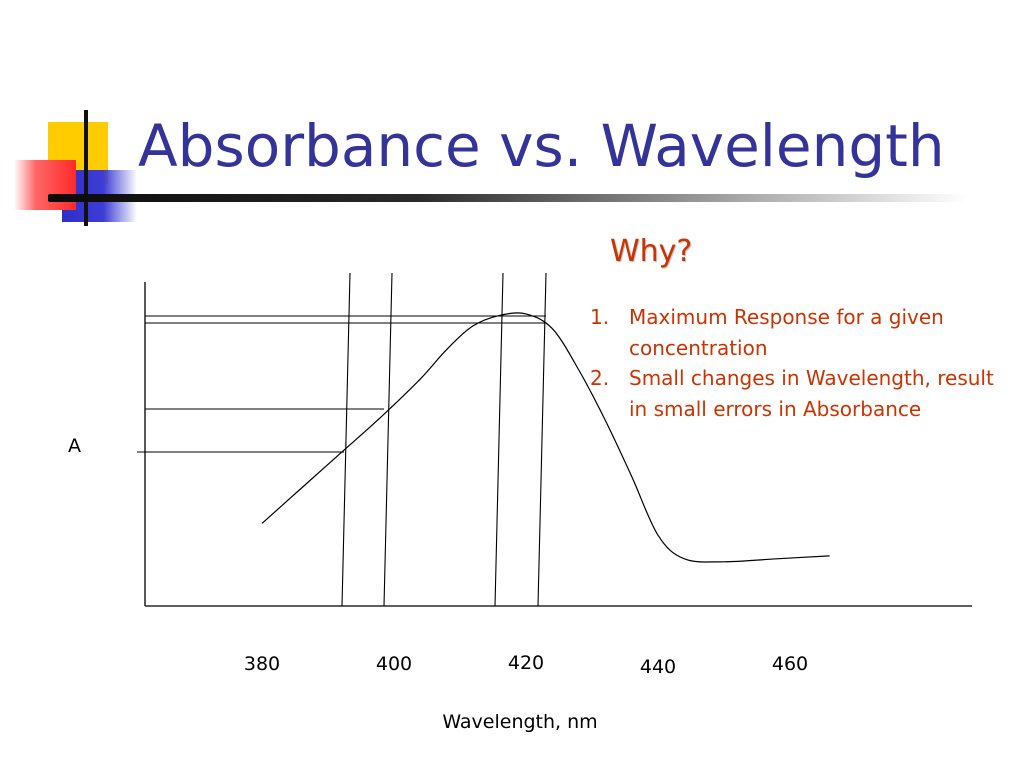  I want to click on x-tick-labels: 380 400 420 440 460, so click(526, 665).